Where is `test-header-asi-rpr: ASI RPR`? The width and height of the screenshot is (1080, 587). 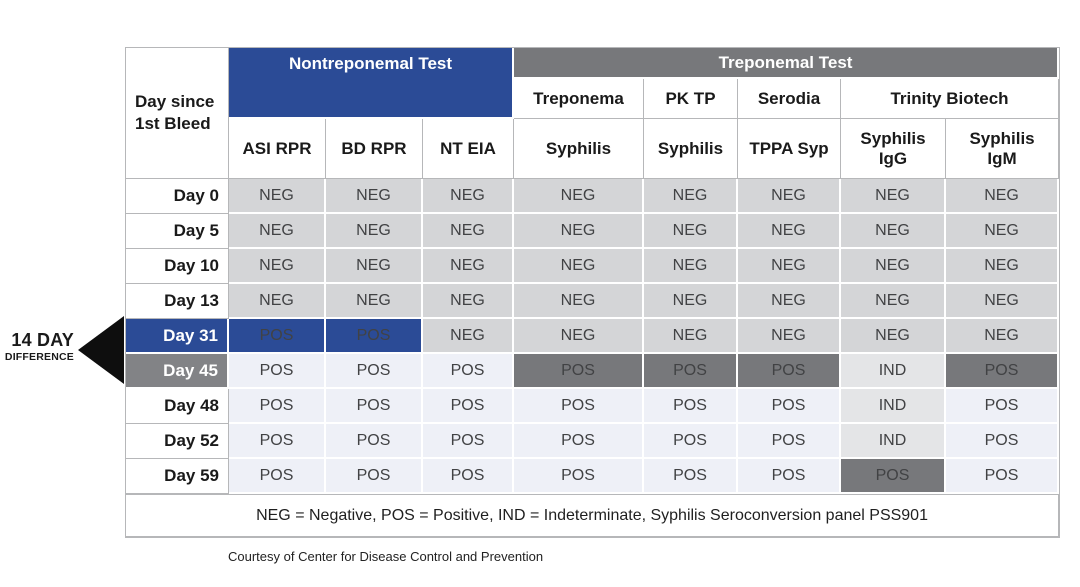 test-header-asi-rpr: ASI RPR is located at coordinates (277, 149).